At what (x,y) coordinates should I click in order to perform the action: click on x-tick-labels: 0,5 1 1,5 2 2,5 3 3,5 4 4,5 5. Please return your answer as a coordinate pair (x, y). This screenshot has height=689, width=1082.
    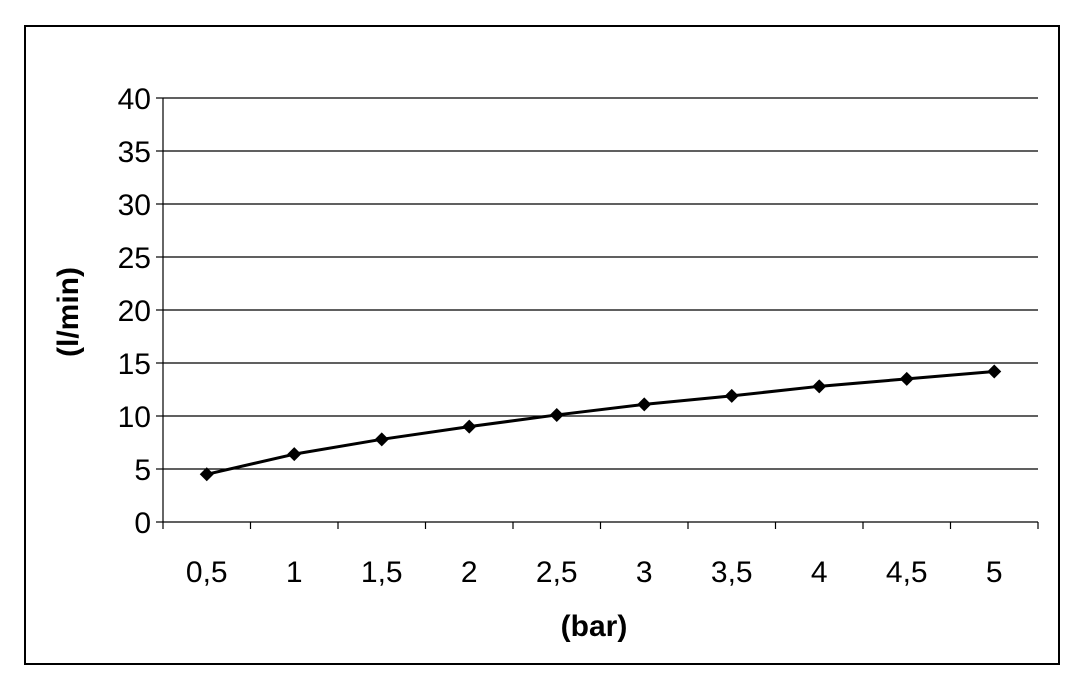
    Looking at the image, I should click on (594, 572).